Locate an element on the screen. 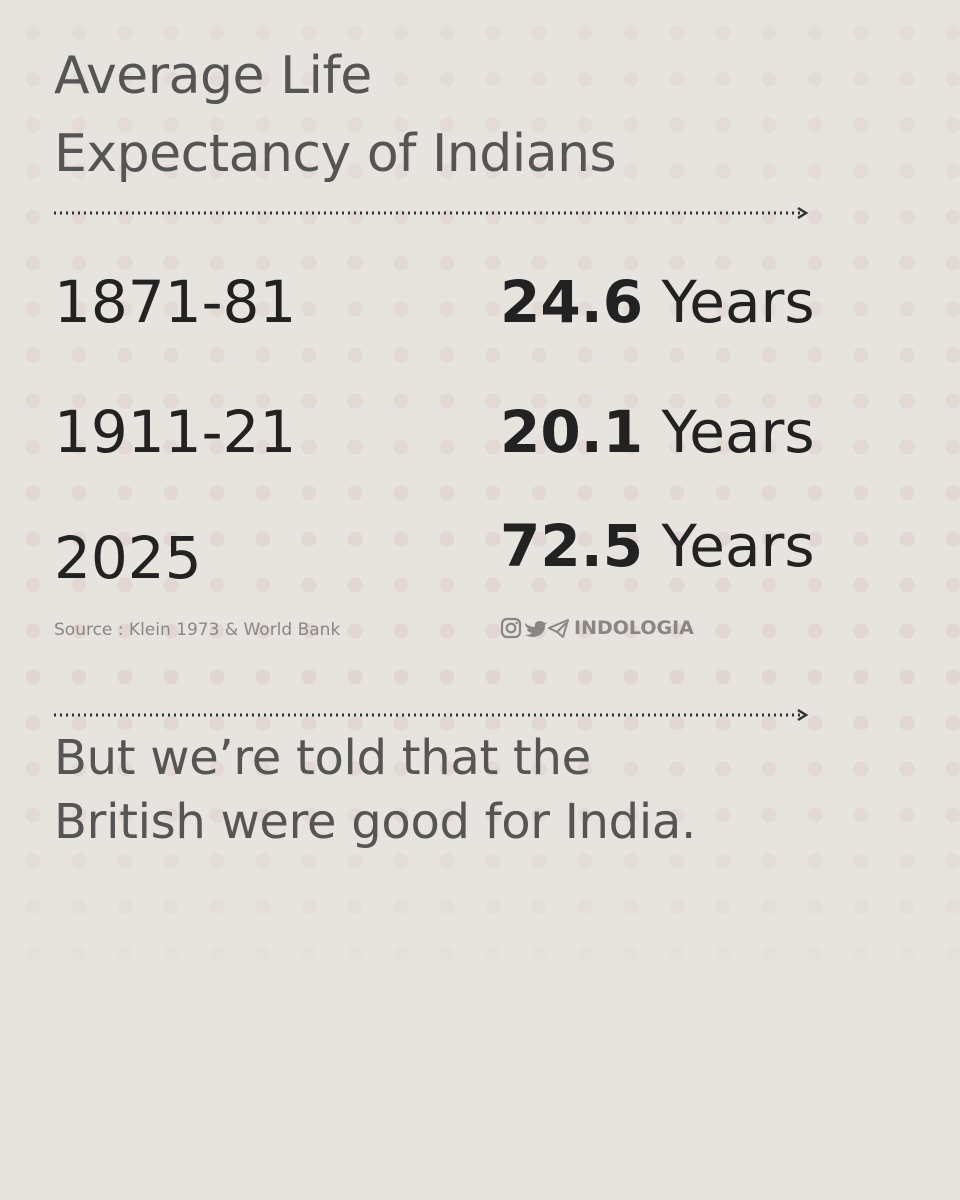  value: 24.6 is located at coordinates (572, 302).